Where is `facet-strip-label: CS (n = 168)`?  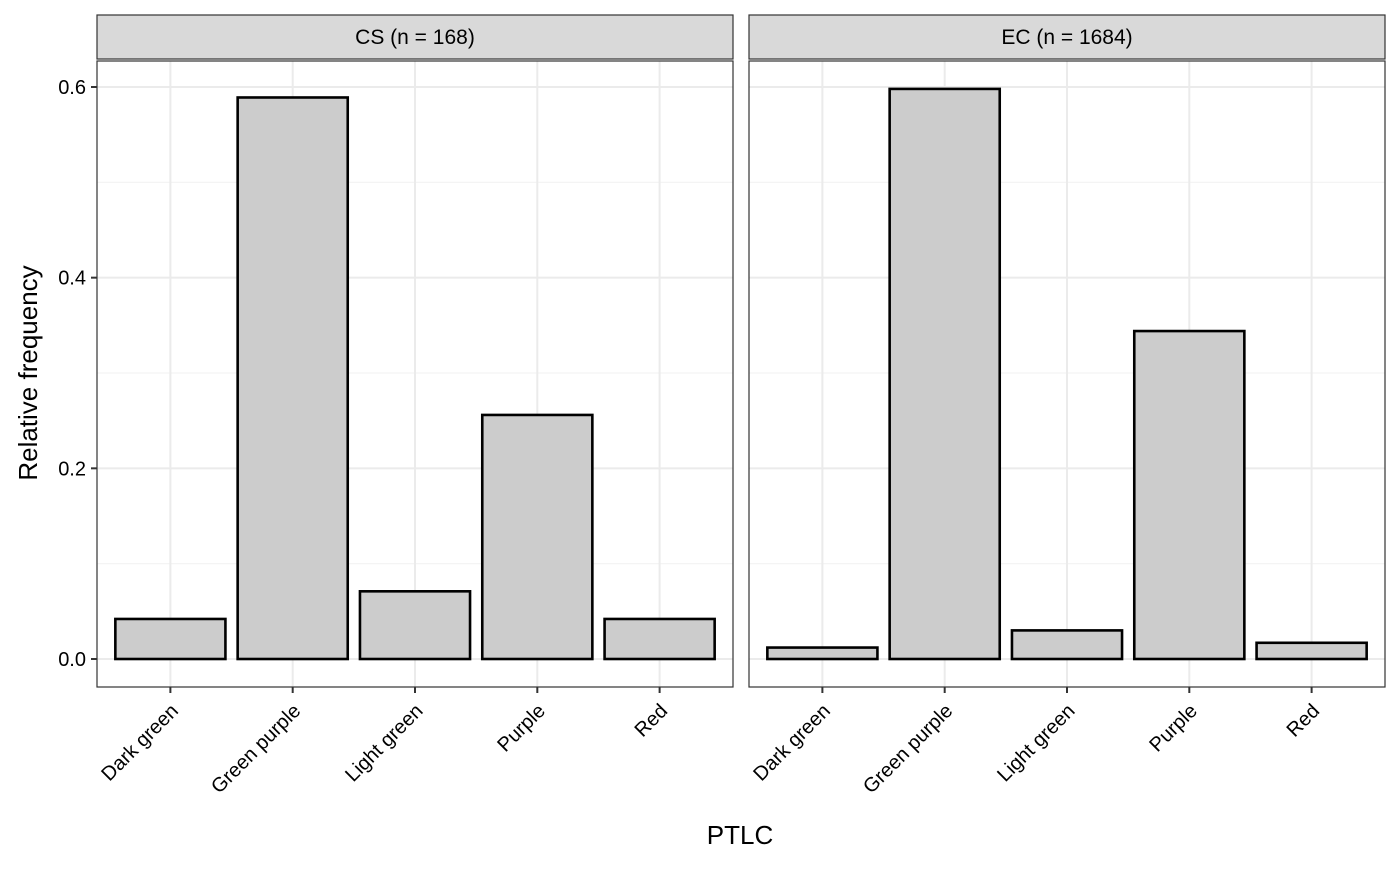
facet-strip-label: CS (n = 168) is located at coordinates (415, 37).